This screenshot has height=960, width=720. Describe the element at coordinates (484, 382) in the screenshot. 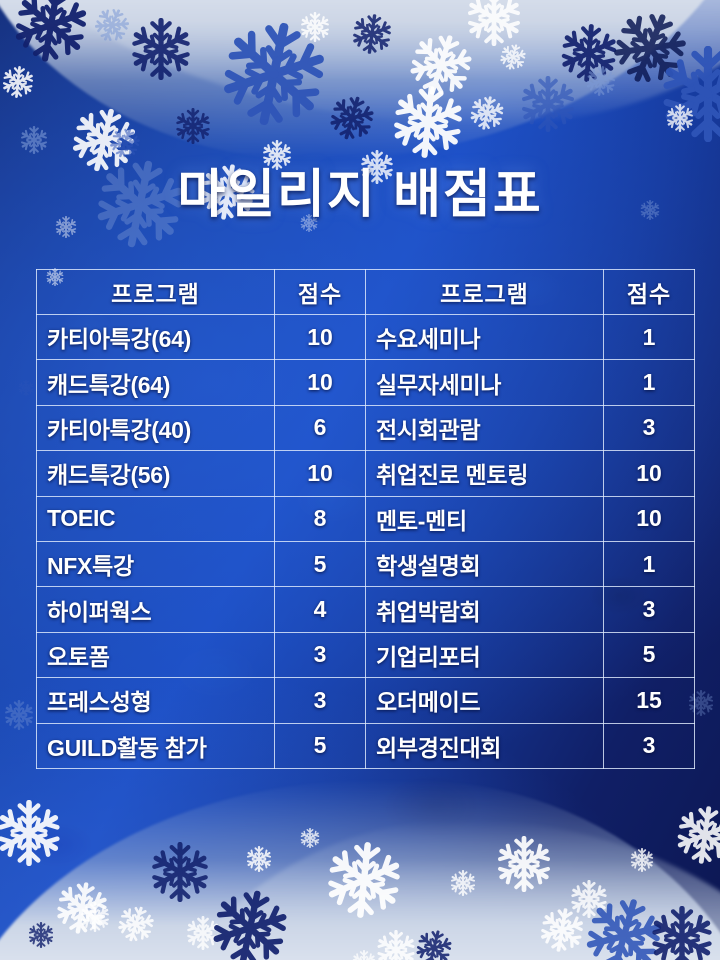

I see `cell-program-right: 실무자세미나` at that location.